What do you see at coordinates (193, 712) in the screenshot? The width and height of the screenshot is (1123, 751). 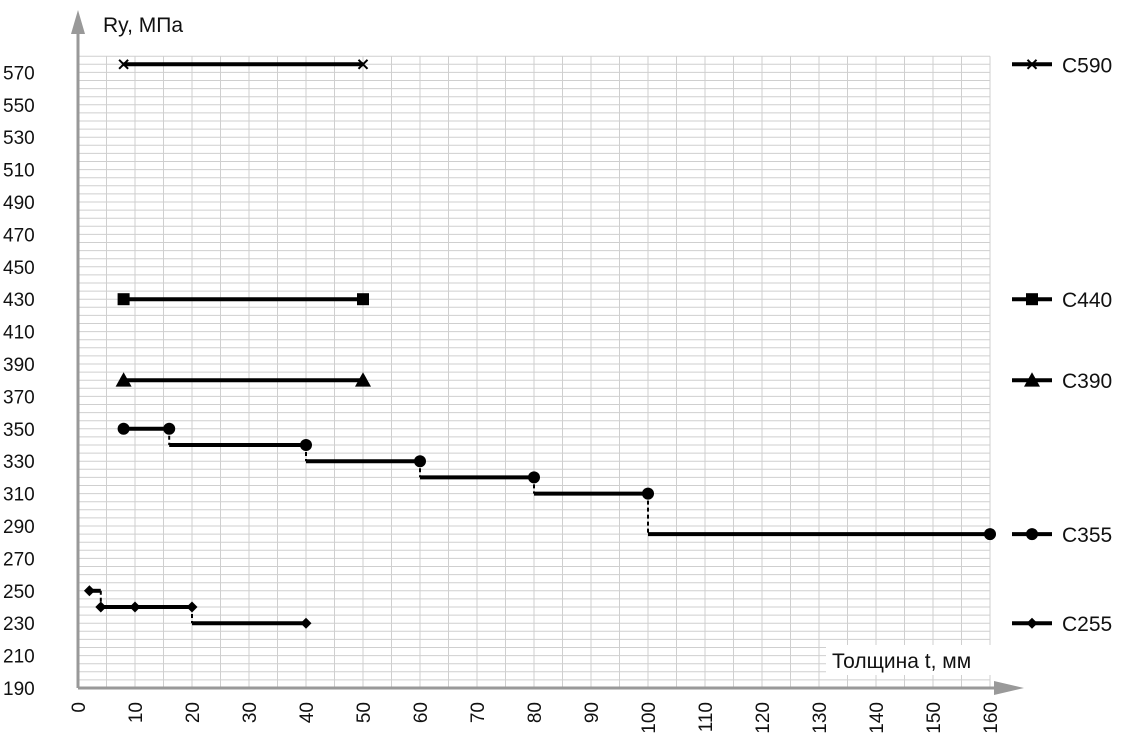 I see `x-tick-label: 20` at bounding box center [193, 712].